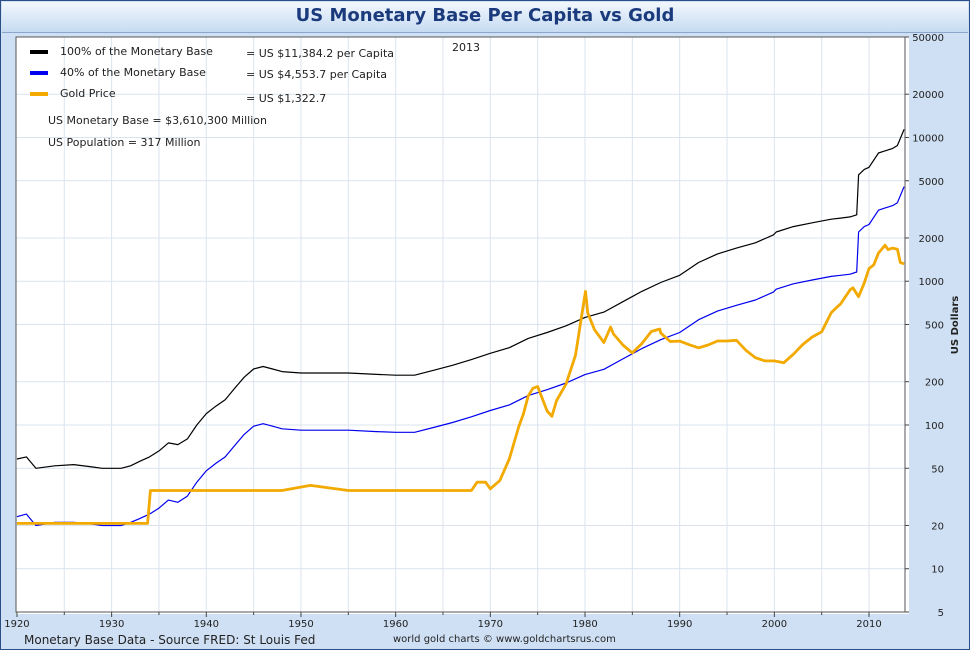  What do you see at coordinates (928, 138) in the screenshot?
I see `y-tick-label: 10000` at bounding box center [928, 138].